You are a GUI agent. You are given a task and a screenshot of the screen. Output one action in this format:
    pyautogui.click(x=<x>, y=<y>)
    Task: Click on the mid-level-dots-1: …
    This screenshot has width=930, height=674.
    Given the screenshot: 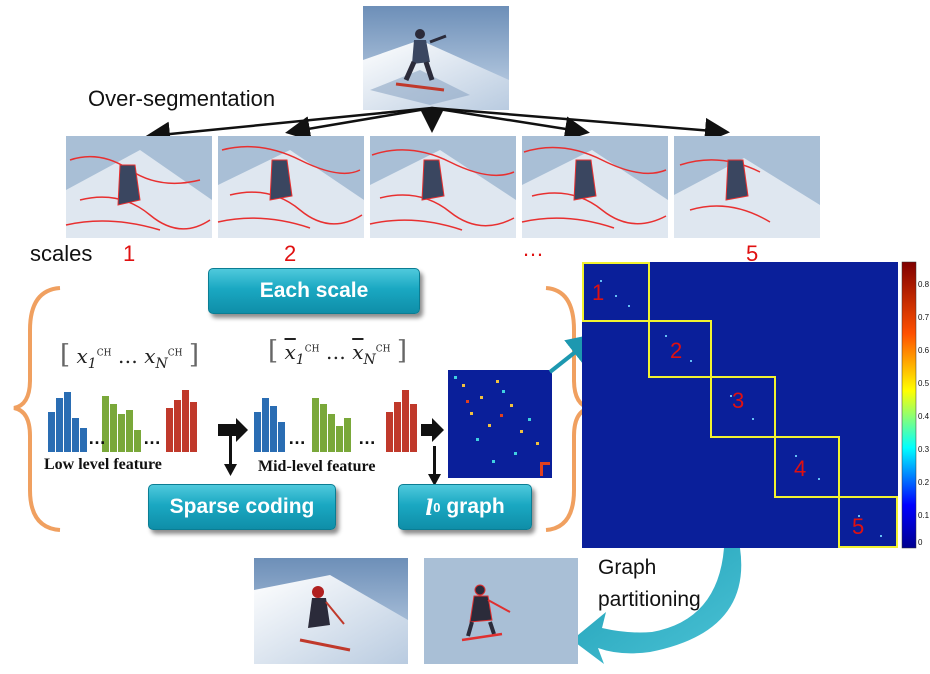 What is the action you would take?
    pyautogui.click(x=297, y=438)
    